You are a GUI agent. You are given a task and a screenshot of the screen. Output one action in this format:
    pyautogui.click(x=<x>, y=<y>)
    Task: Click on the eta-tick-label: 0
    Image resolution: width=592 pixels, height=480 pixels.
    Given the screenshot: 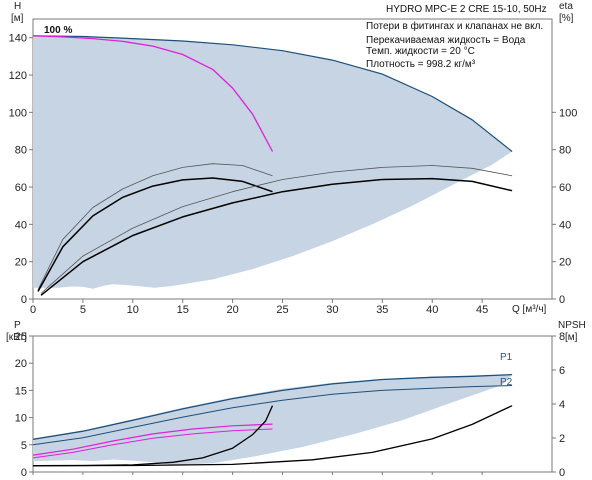 What is the action you would take?
    pyautogui.click(x=562, y=300)
    